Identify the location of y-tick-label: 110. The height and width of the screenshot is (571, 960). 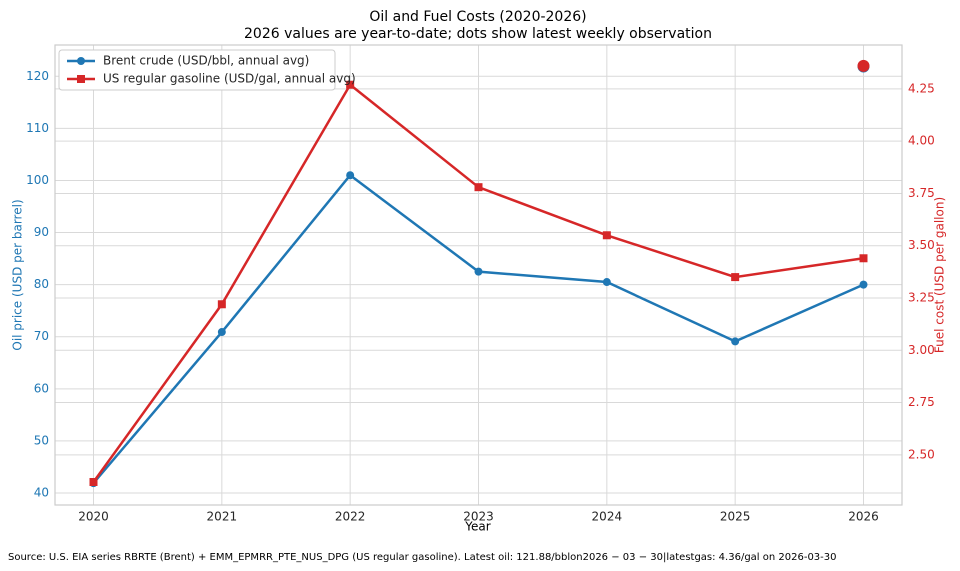
(37, 128).